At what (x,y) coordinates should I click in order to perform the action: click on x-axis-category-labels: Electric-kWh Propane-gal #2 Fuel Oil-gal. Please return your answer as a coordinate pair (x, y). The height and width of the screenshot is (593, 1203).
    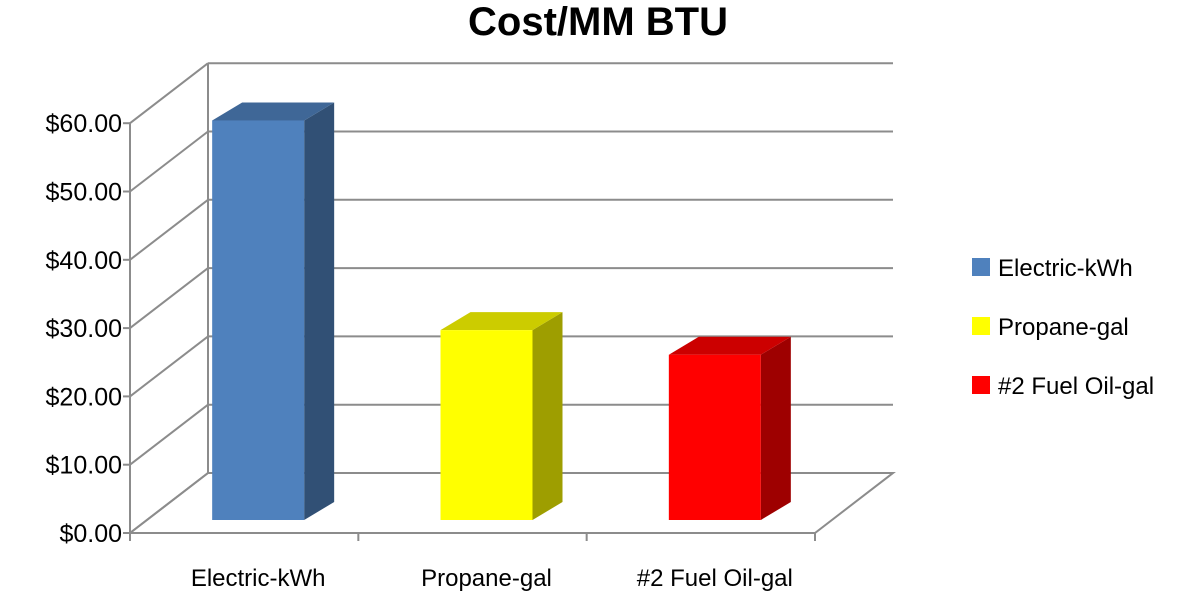
    Looking at the image, I should click on (492, 578).